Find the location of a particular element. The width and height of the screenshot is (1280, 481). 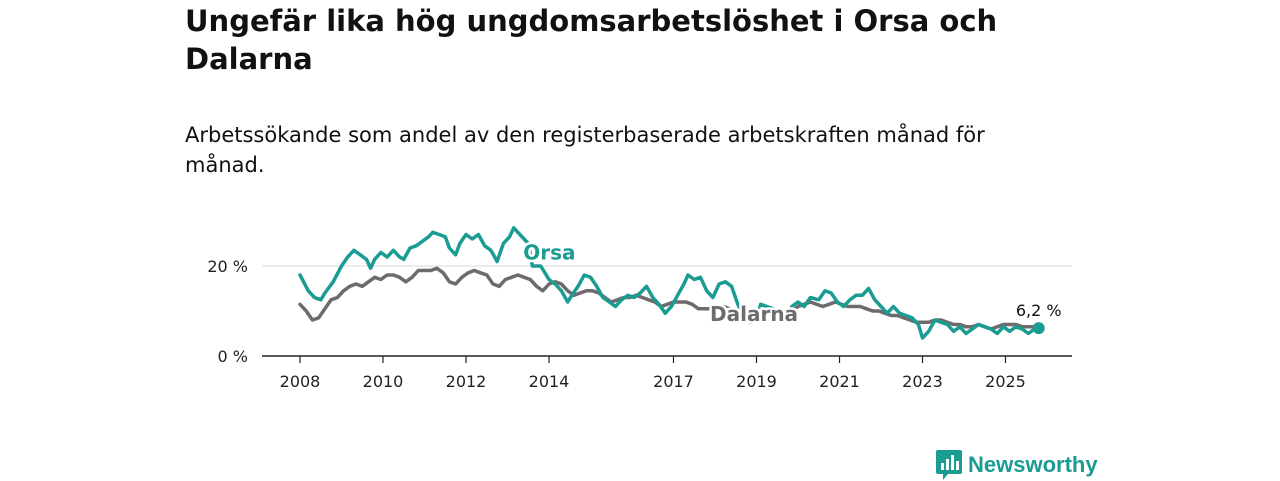

series-line-dalarna is located at coordinates (669, 298).